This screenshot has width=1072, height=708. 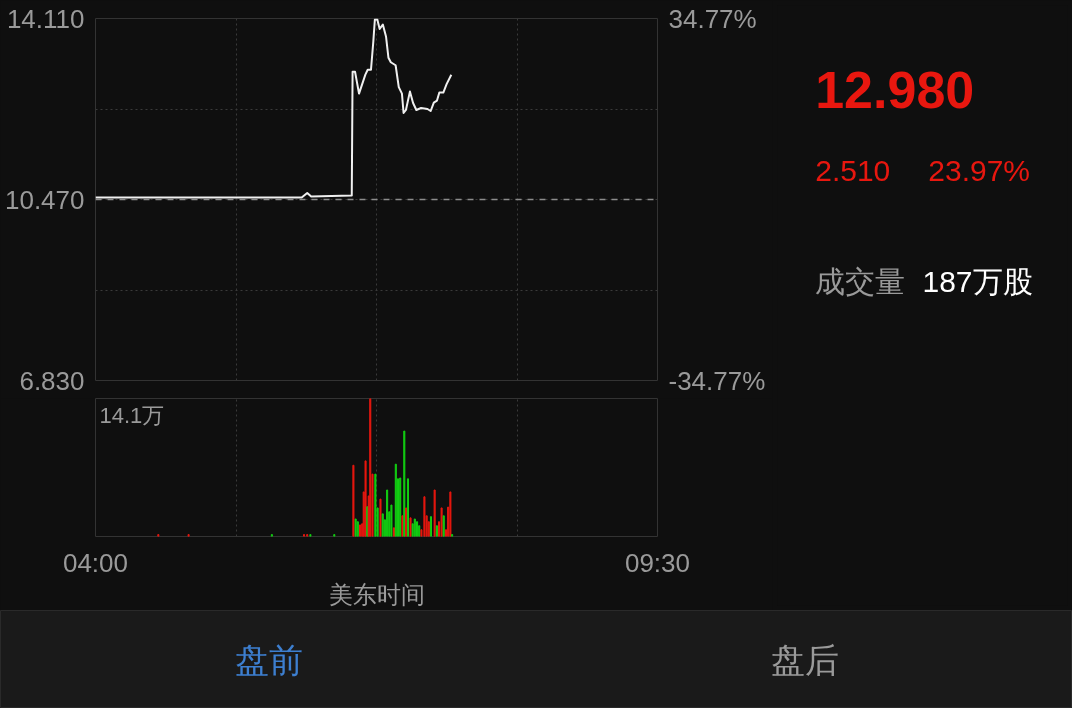 I want to click on text: 成交量, so click(x=860, y=281).